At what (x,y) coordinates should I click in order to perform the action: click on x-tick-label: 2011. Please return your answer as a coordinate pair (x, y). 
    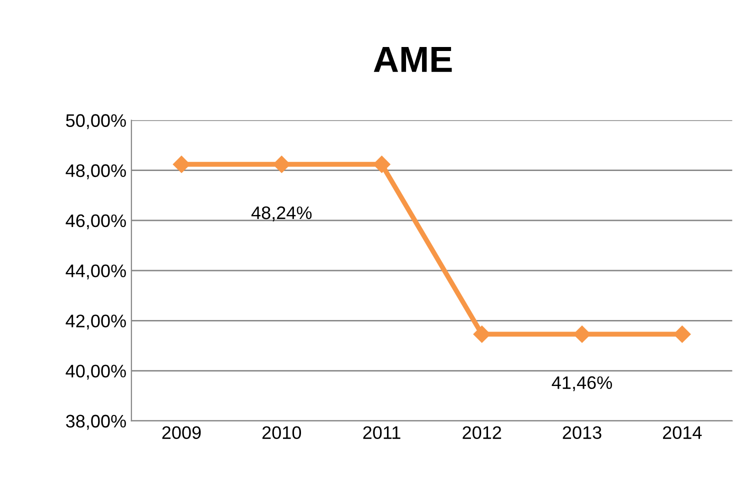
    Looking at the image, I should click on (381, 432).